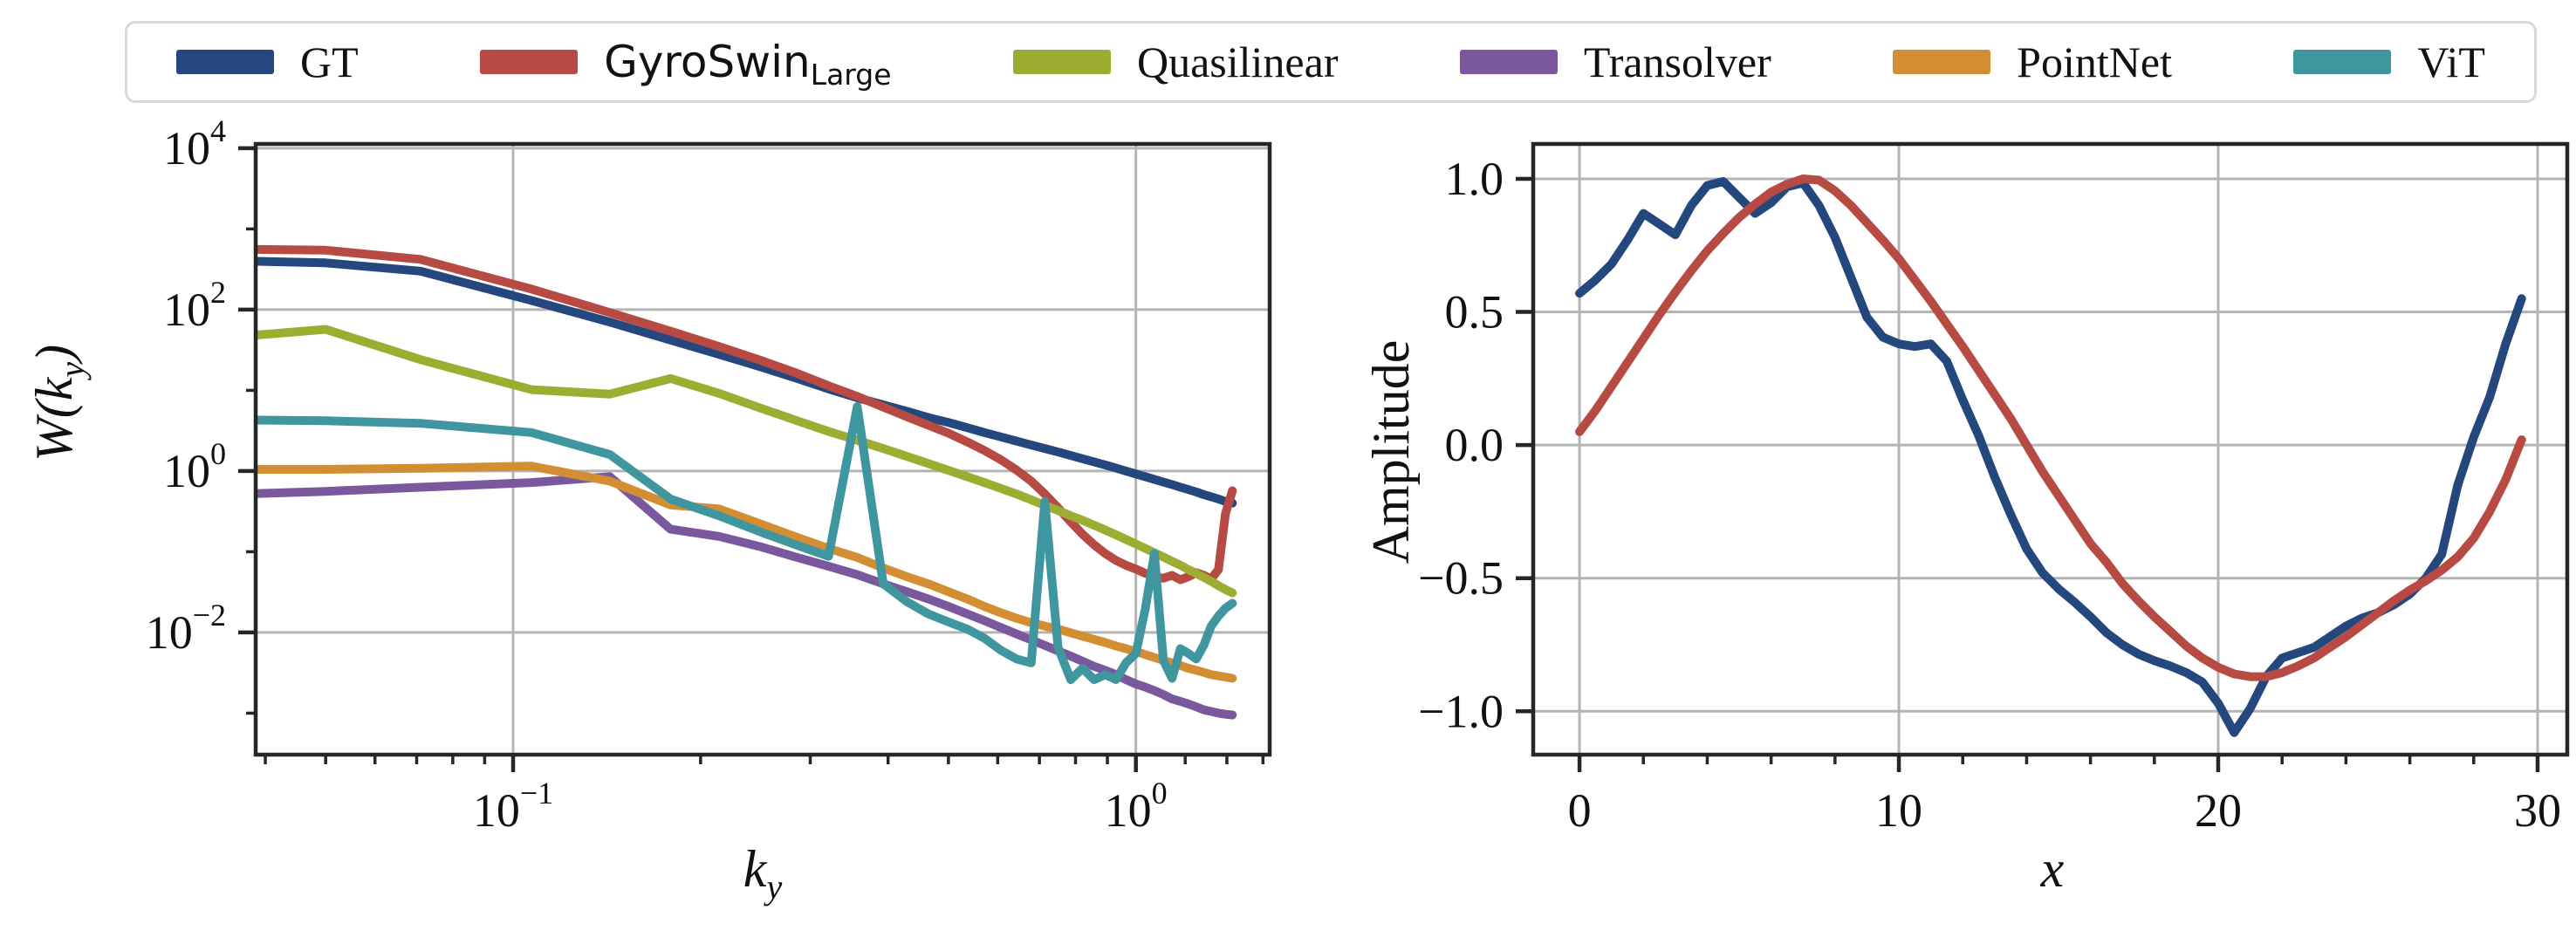 Image resolution: width=2576 pixels, height=937 pixels. Describe the element at coordinates (2095, 62) in the screenshot. I see `legend-label-pointnet: PointNet` at that location.